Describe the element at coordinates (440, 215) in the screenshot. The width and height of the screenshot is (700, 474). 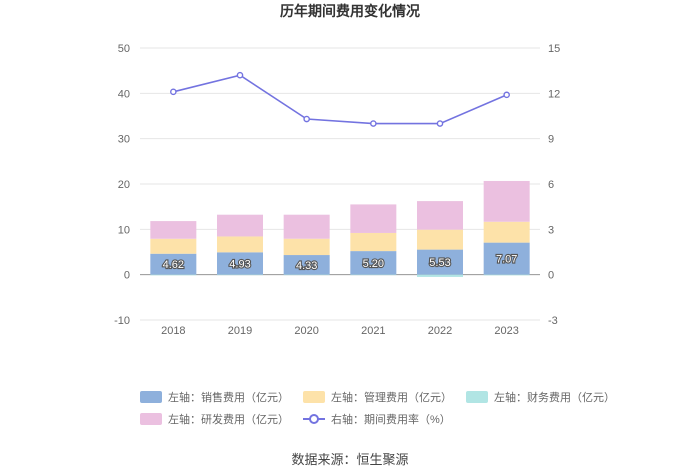
I see `bar-3-2022` at that location.